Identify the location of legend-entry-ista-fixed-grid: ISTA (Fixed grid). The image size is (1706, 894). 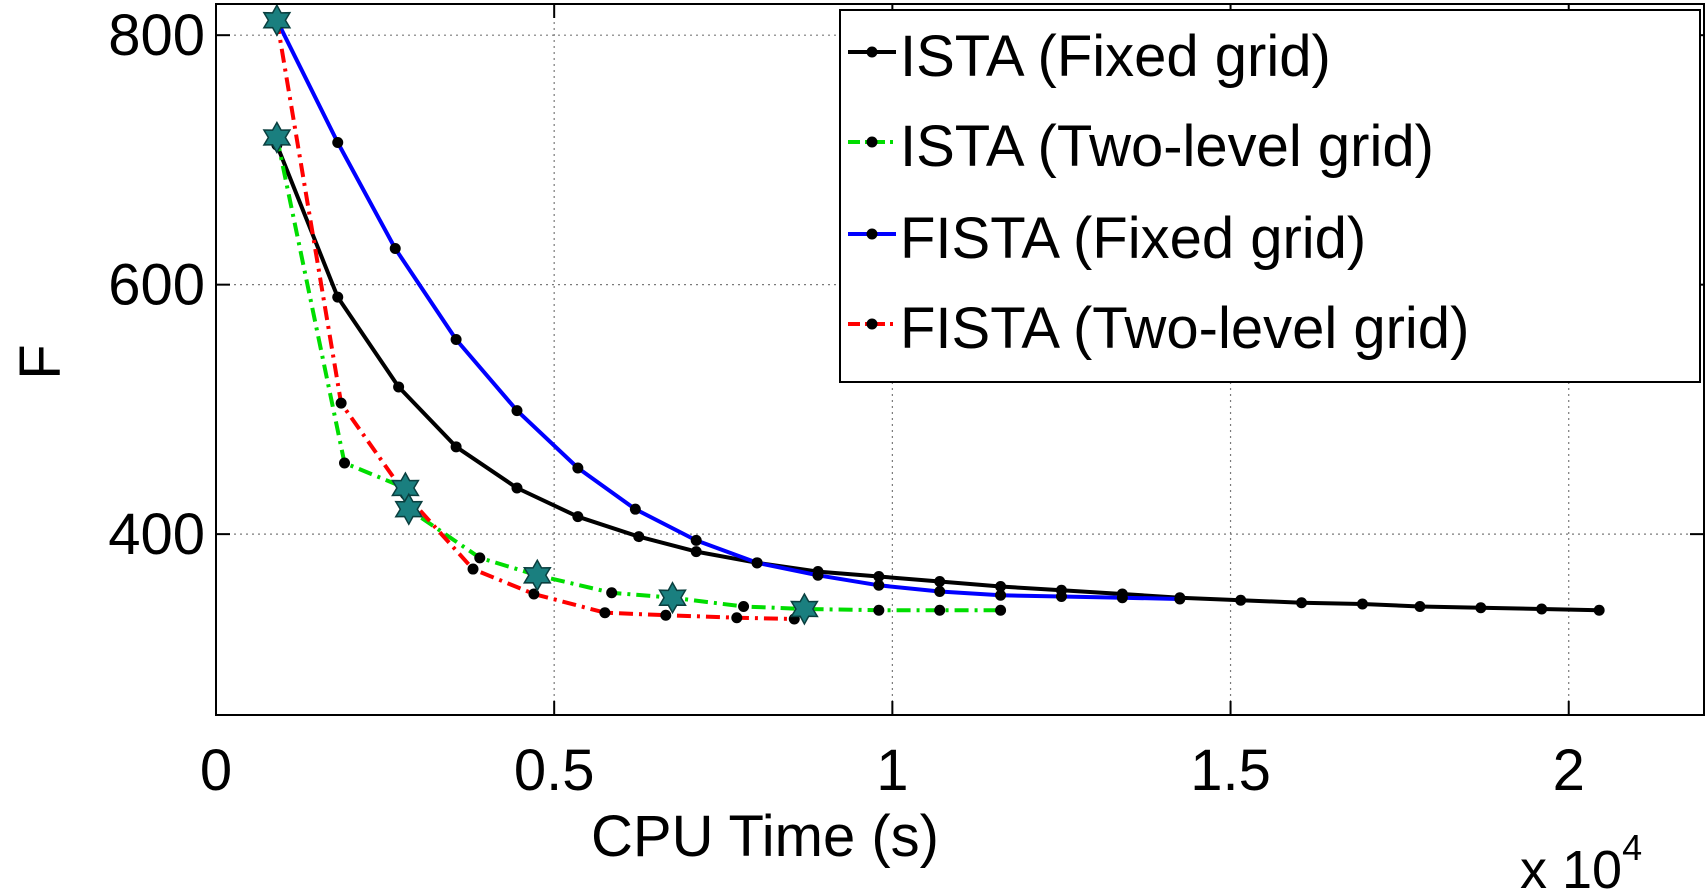
(1089, 56).